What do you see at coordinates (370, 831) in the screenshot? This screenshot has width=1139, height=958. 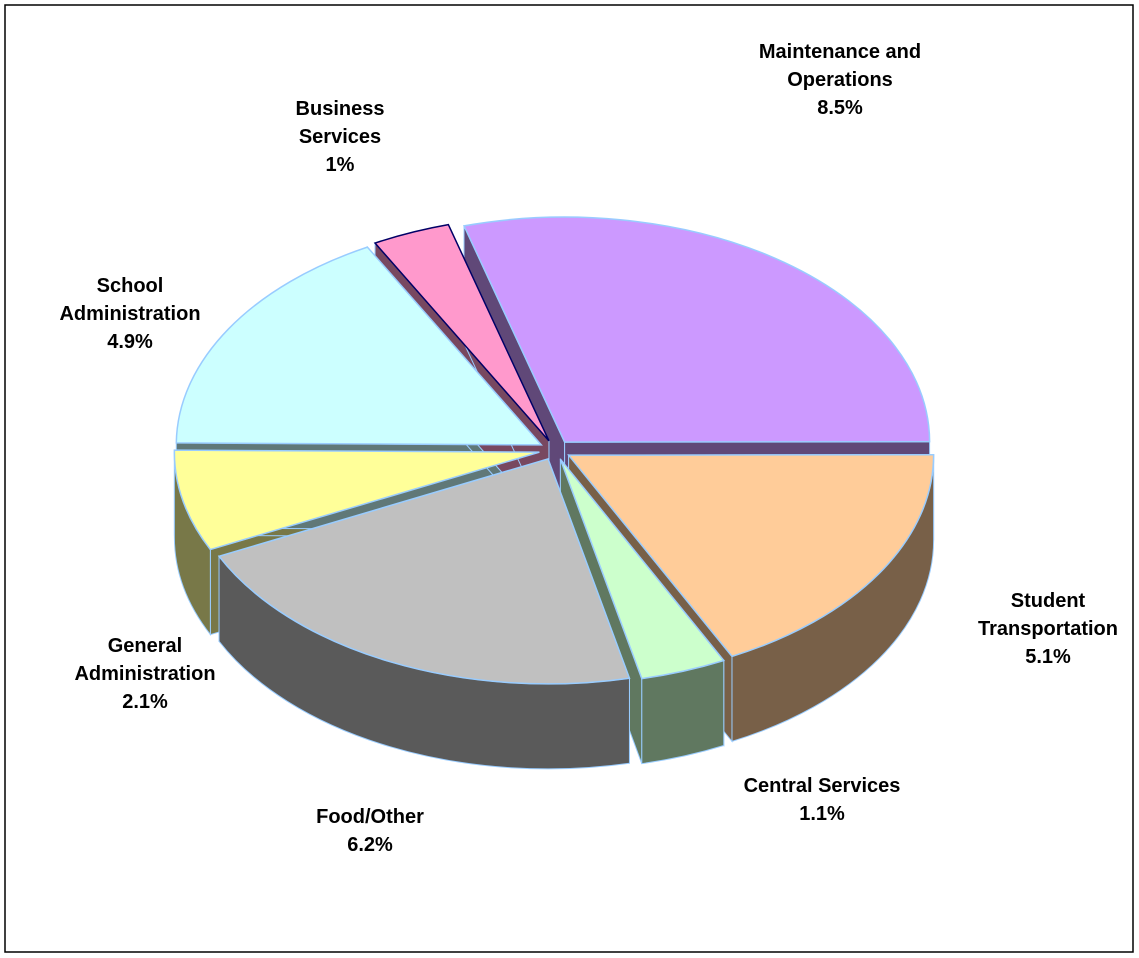 I see `slice-label: Food/Other 6.2%` at bounding box center [370, 831].